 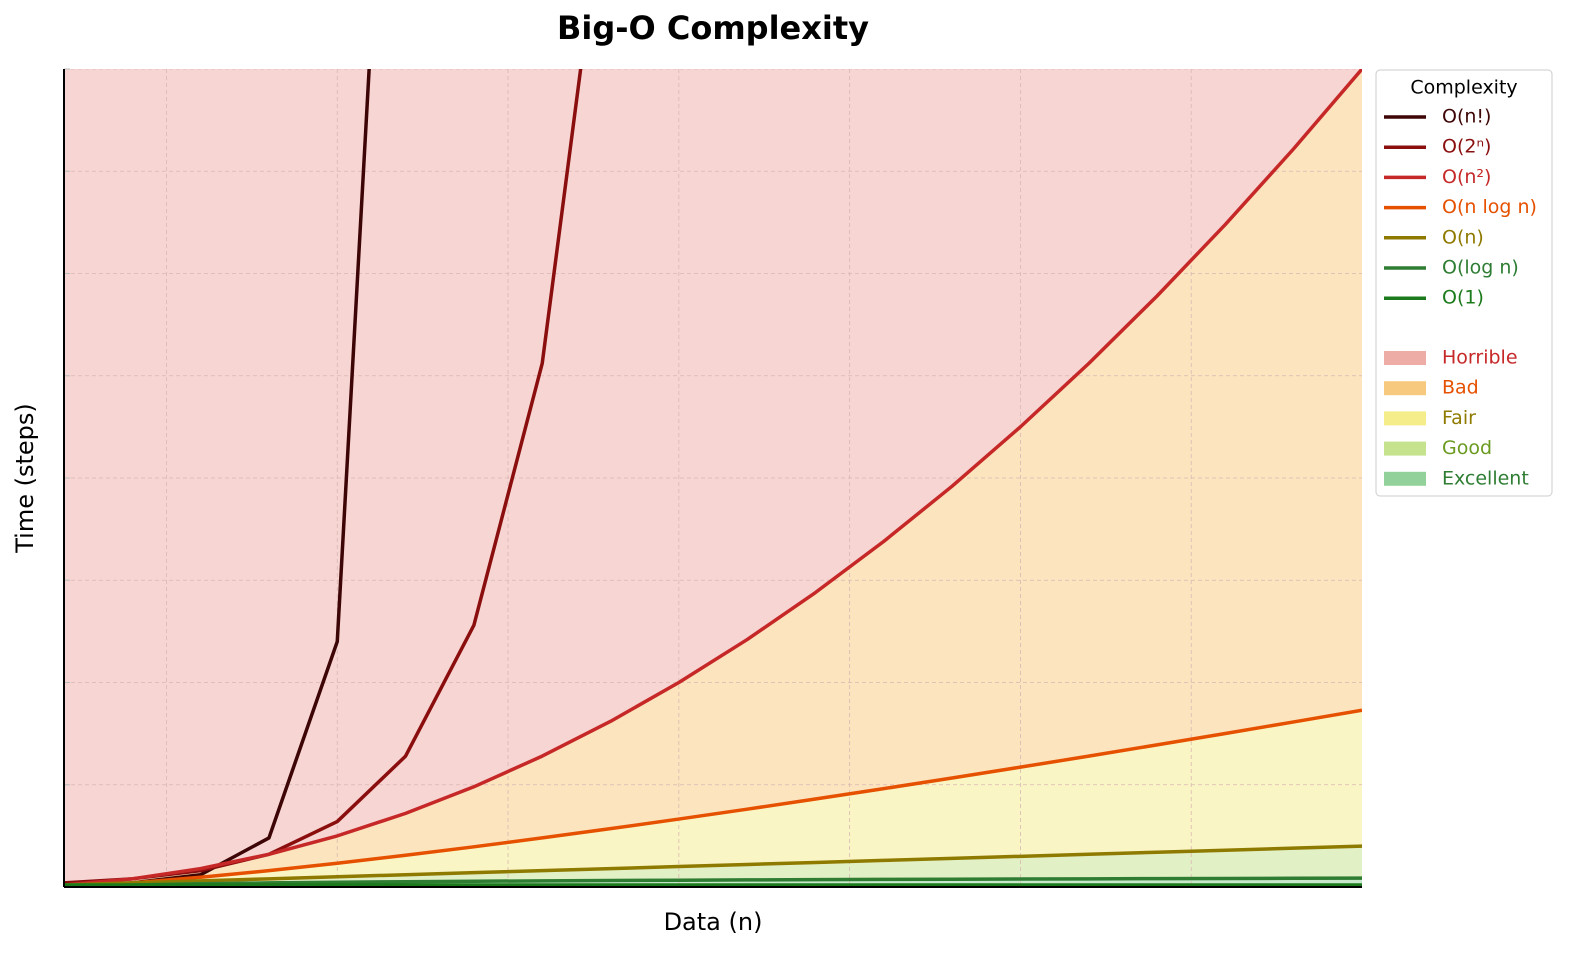 What do you see at coordinates (1480, 268) in the screenshot?
I see `legend-label: O(log n)` at bounding box center [1480, 268].